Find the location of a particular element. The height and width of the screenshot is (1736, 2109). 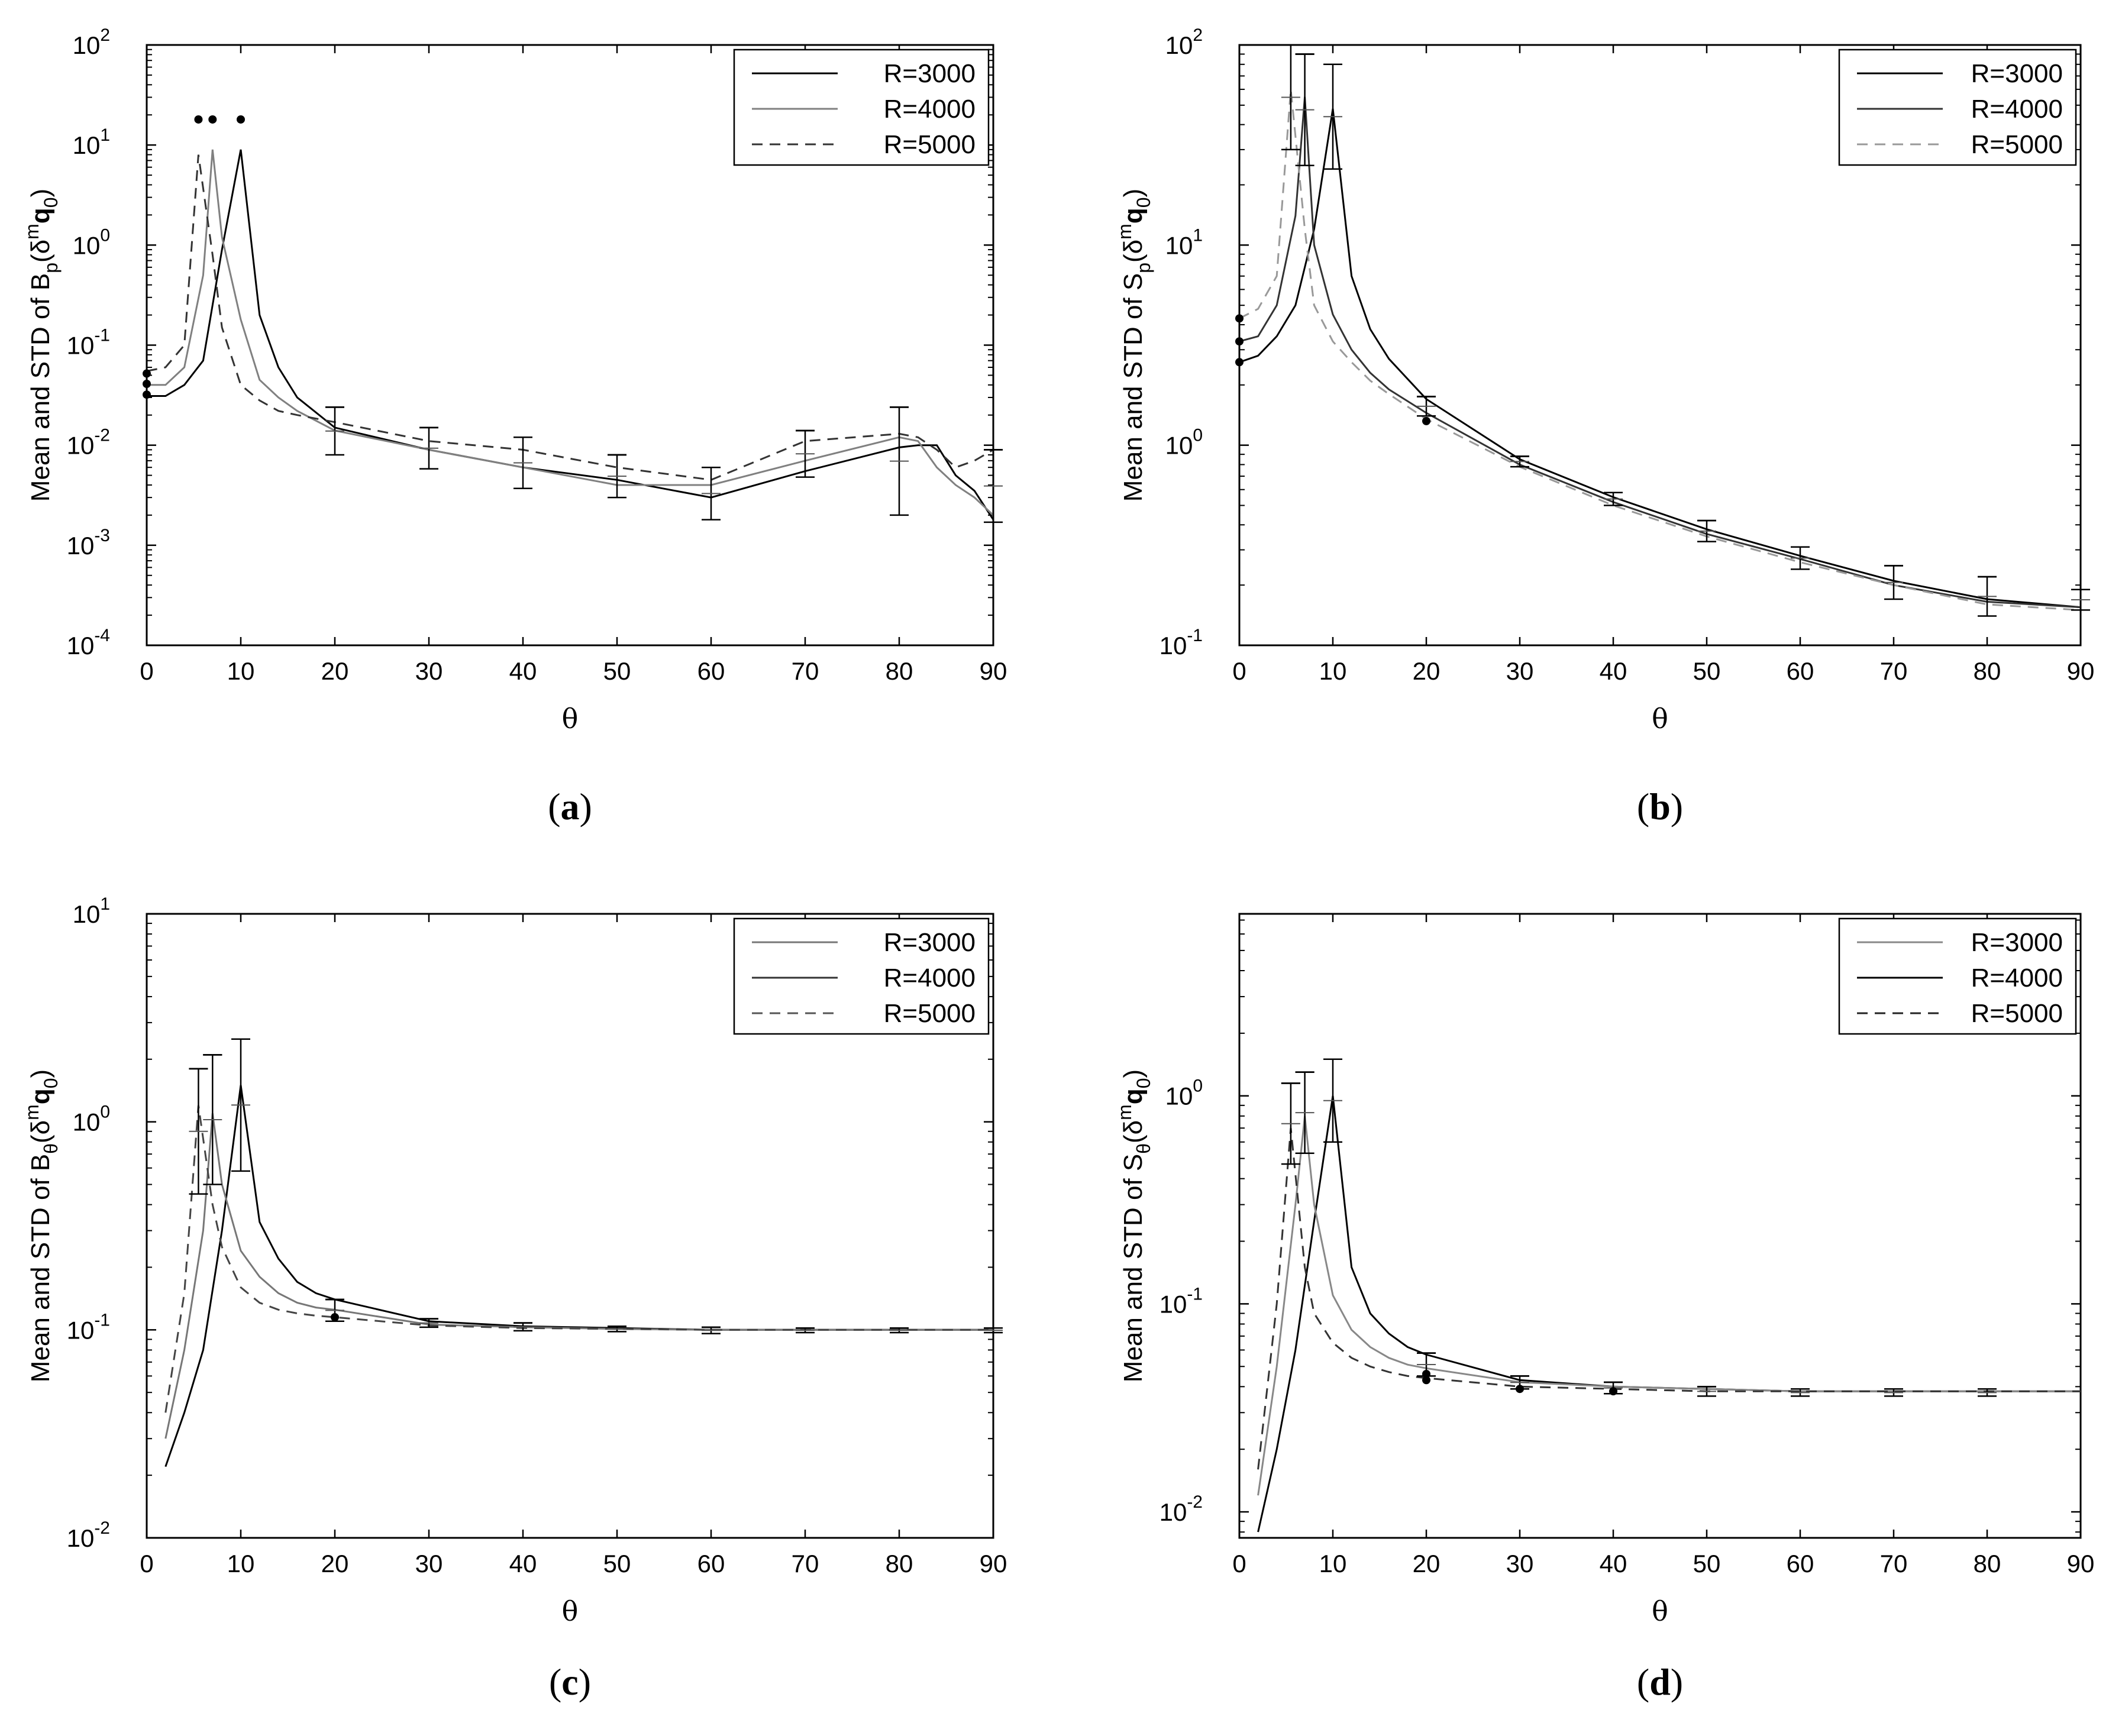

chart-a-y-tick-label: 10⁰ is located at coordinates (91, 242).